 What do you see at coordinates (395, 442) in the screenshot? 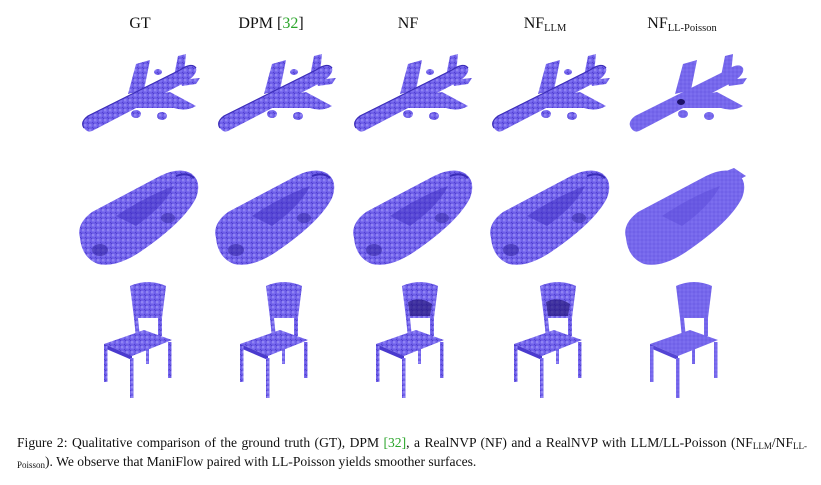
I see `citation-link: [32]` at bounding box center [395, 442].